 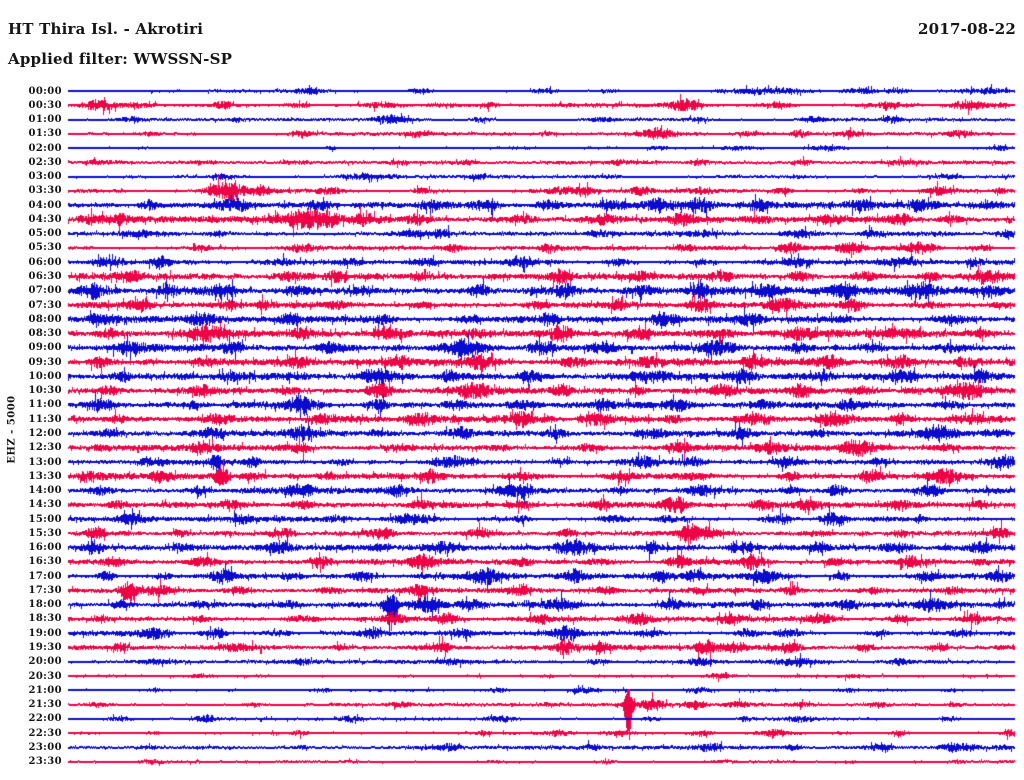 I want to click on time-label-09:00: 09:00, so click(x=45, y=348).